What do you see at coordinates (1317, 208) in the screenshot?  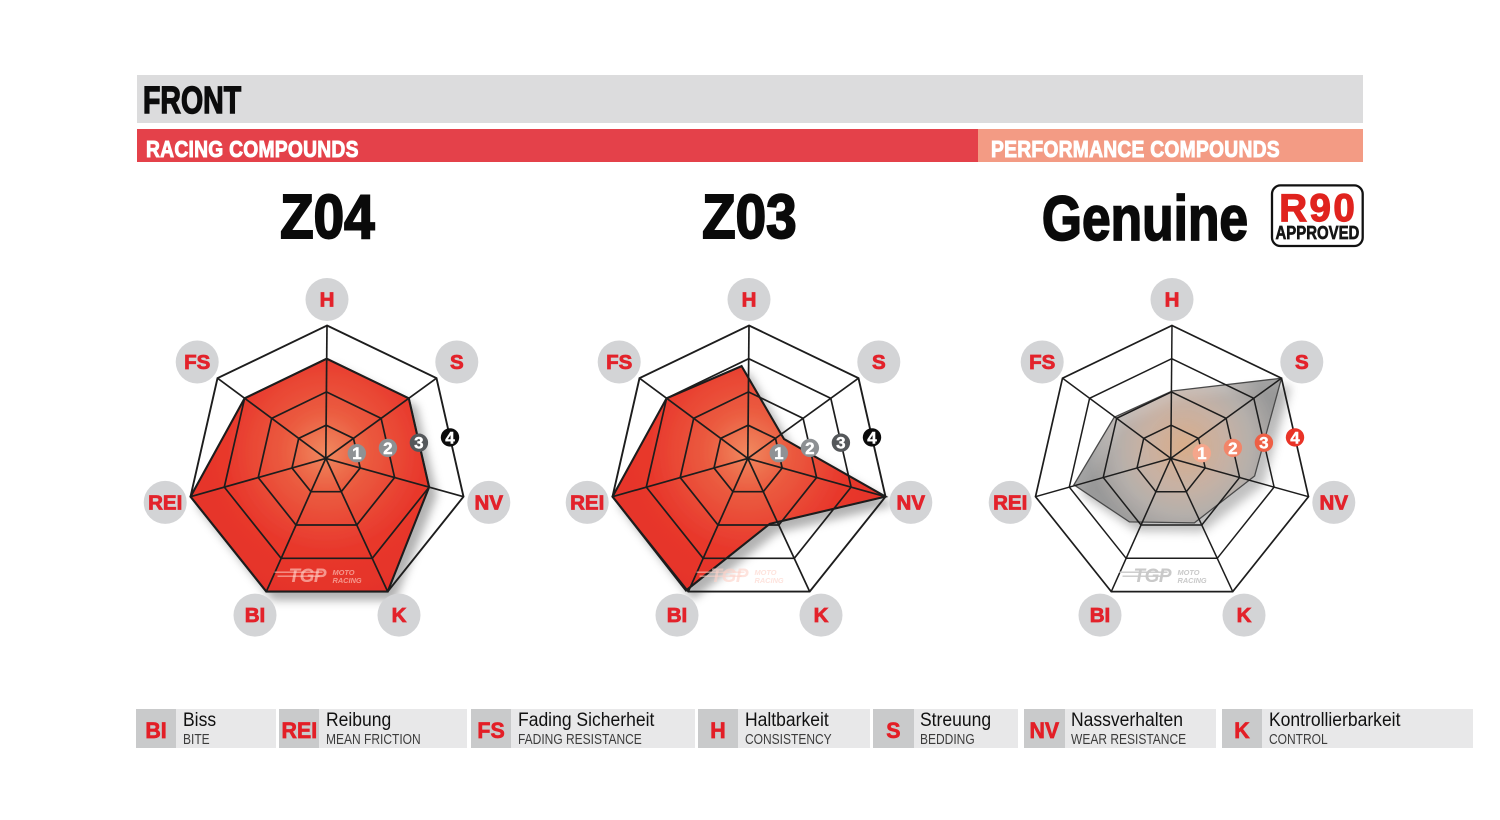 I see `svg-text: R90` at bounding box center [1317, 208].